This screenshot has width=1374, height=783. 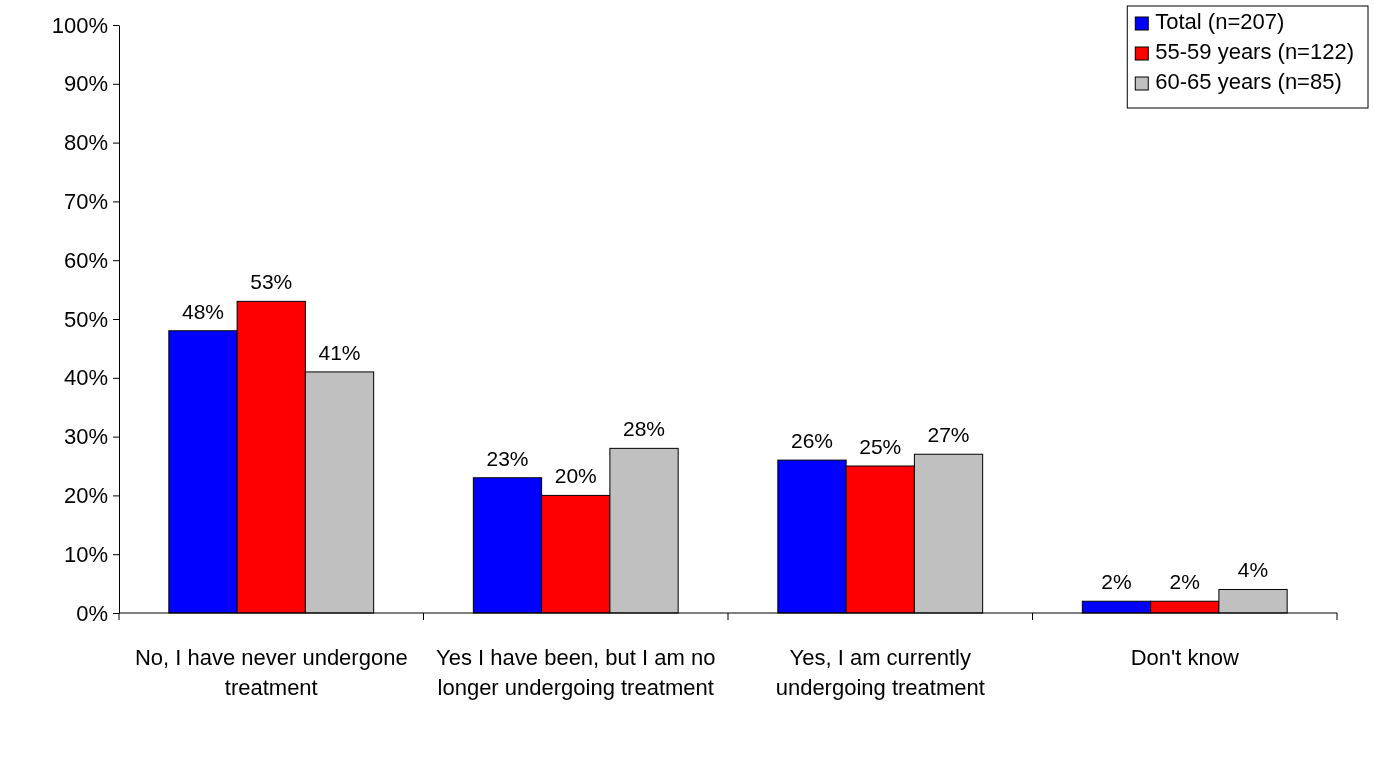 What do you see at coordinates (880, 672) in the screenshot?
I see `x-tick-label: Yes, I am currently undergoing treatment` at bounding box center [880, 672].